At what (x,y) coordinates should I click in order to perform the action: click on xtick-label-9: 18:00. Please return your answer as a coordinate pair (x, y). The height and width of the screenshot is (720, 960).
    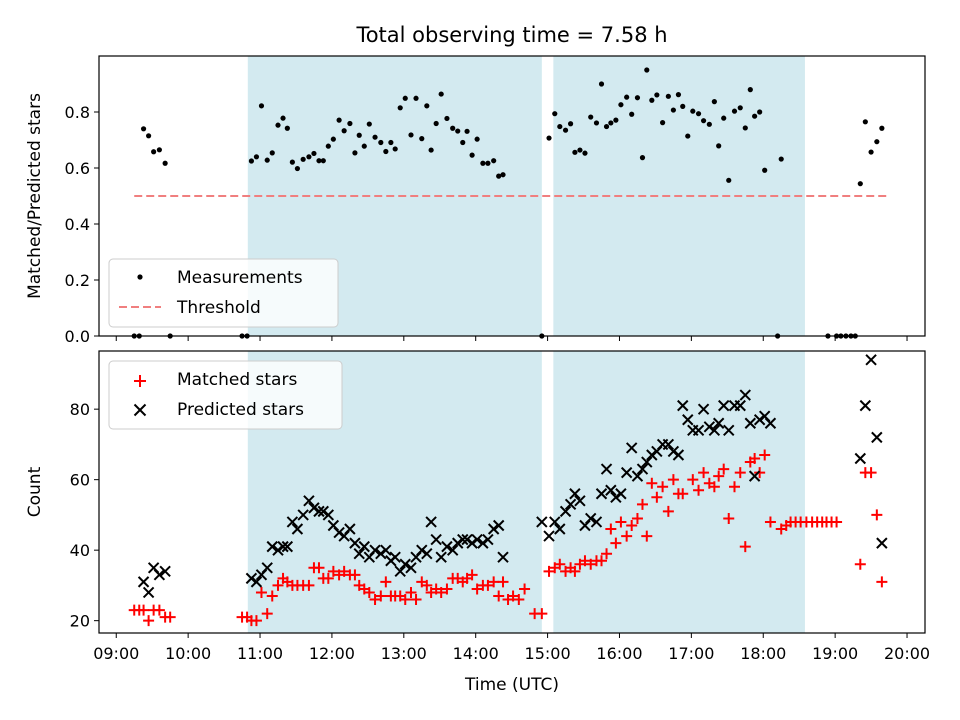
    Looking at the image, I should click on (763, 653).